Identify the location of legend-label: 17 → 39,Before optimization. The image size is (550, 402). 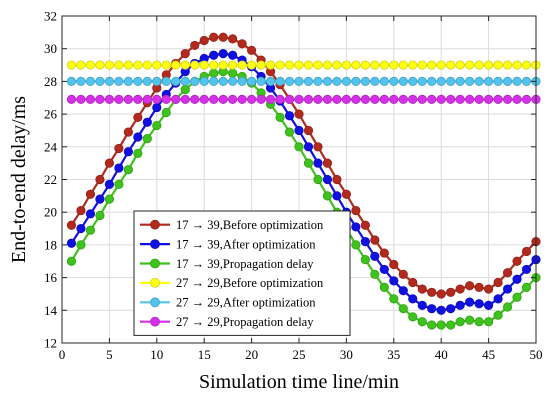
(250, 225).